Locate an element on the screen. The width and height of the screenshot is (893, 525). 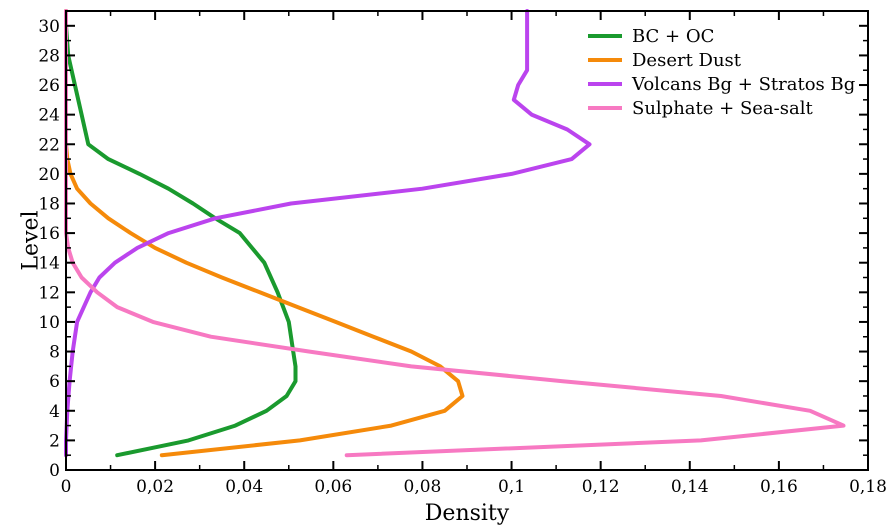
y-tick-label: 28 is located at coordinates (49, 56).